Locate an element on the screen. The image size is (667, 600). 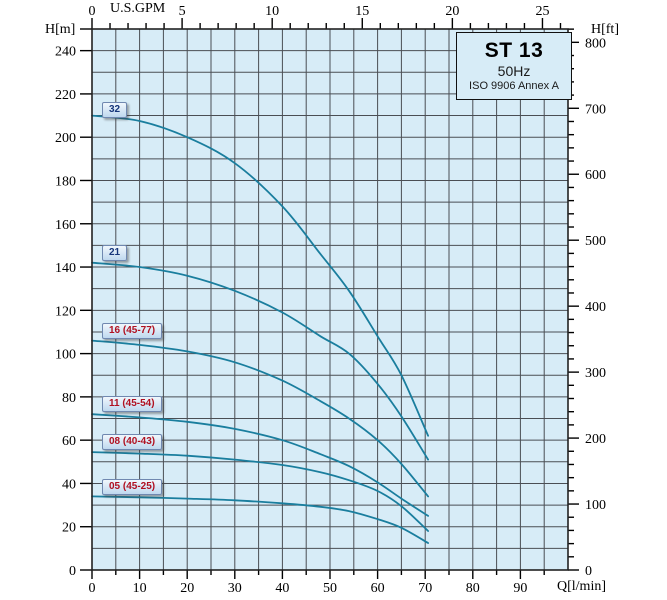
tick-label: 50 is located at coordinates (330, 588).